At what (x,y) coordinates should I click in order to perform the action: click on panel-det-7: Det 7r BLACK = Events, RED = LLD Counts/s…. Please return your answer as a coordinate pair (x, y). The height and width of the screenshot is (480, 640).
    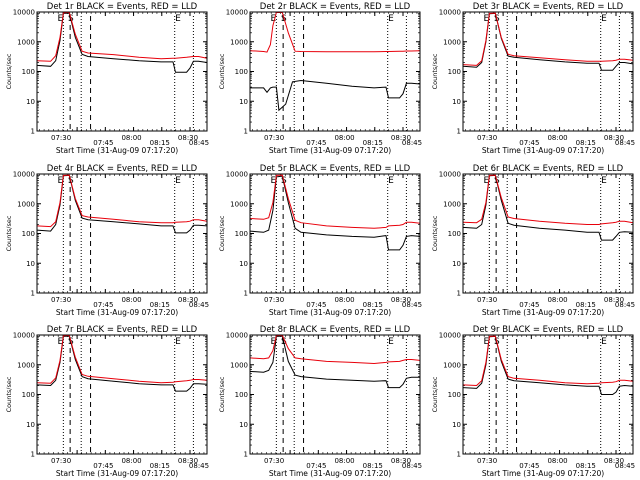
    Looking at the image, I should click on (107, 401).